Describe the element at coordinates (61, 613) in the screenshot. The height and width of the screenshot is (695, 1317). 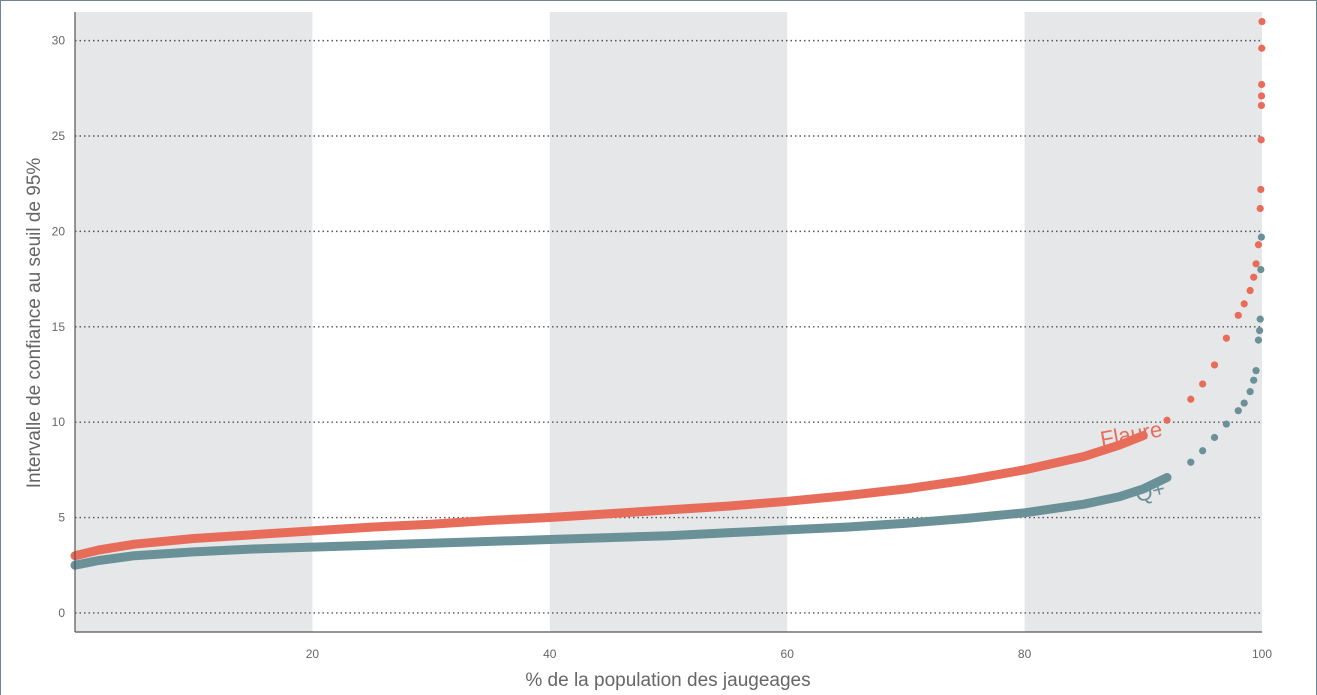
I see `y-tick-label: 0` at that location.